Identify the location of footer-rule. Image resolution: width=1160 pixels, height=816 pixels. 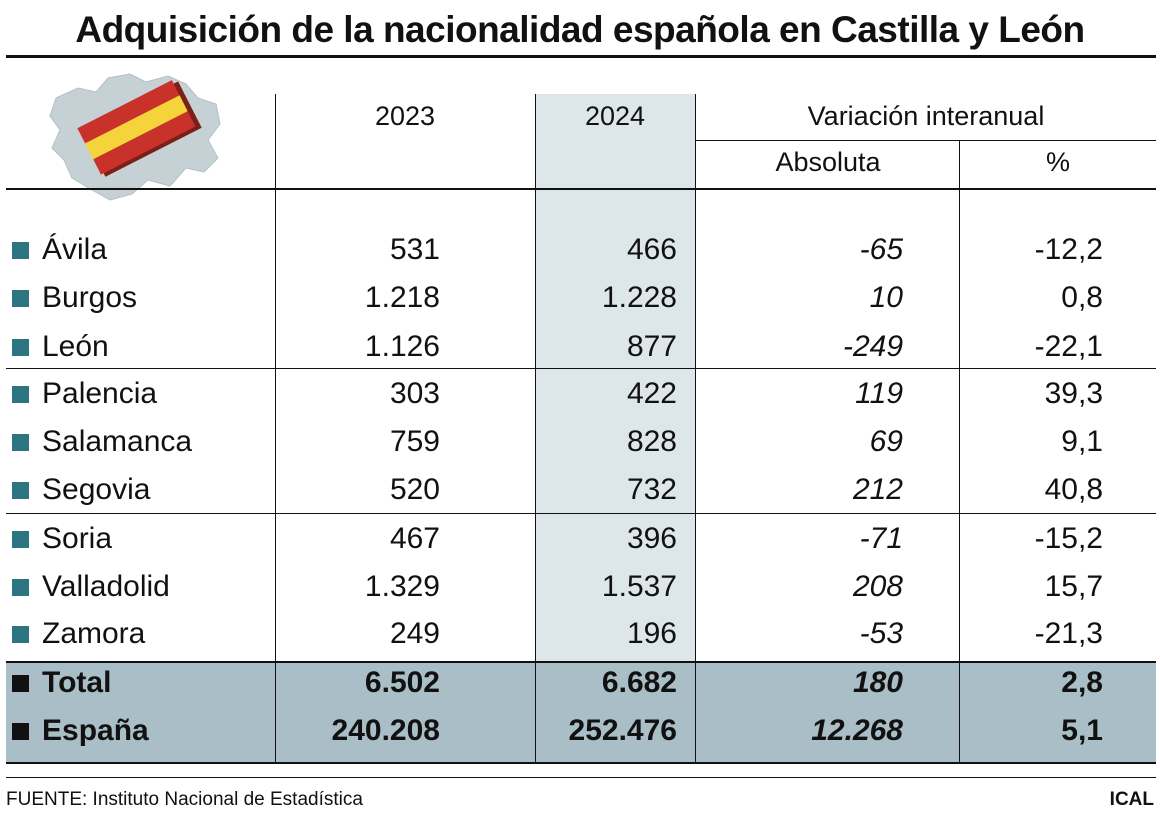
(581, 777).